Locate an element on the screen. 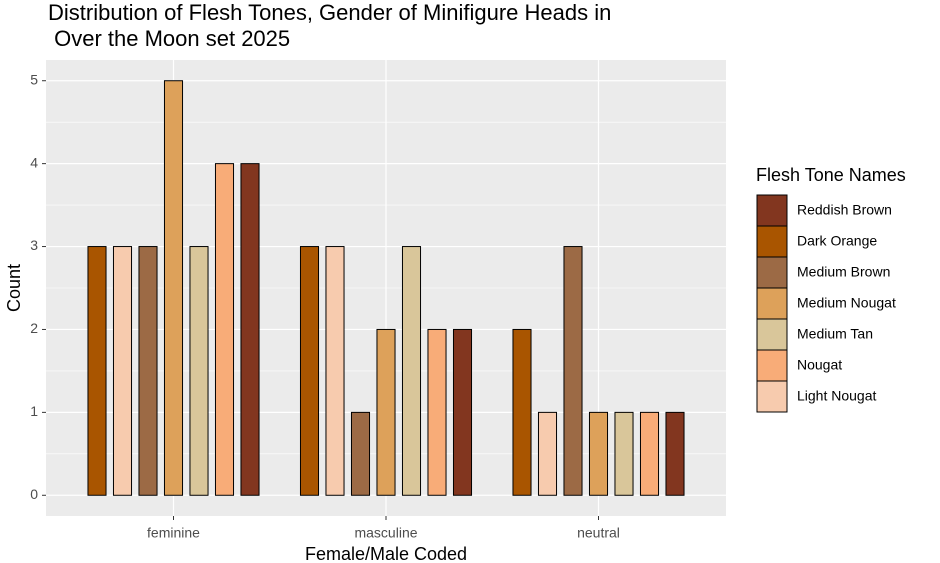 The width and height of the screenshot is (940, 563). legend-label: Medium Brown is located at coordinates (843, 272).